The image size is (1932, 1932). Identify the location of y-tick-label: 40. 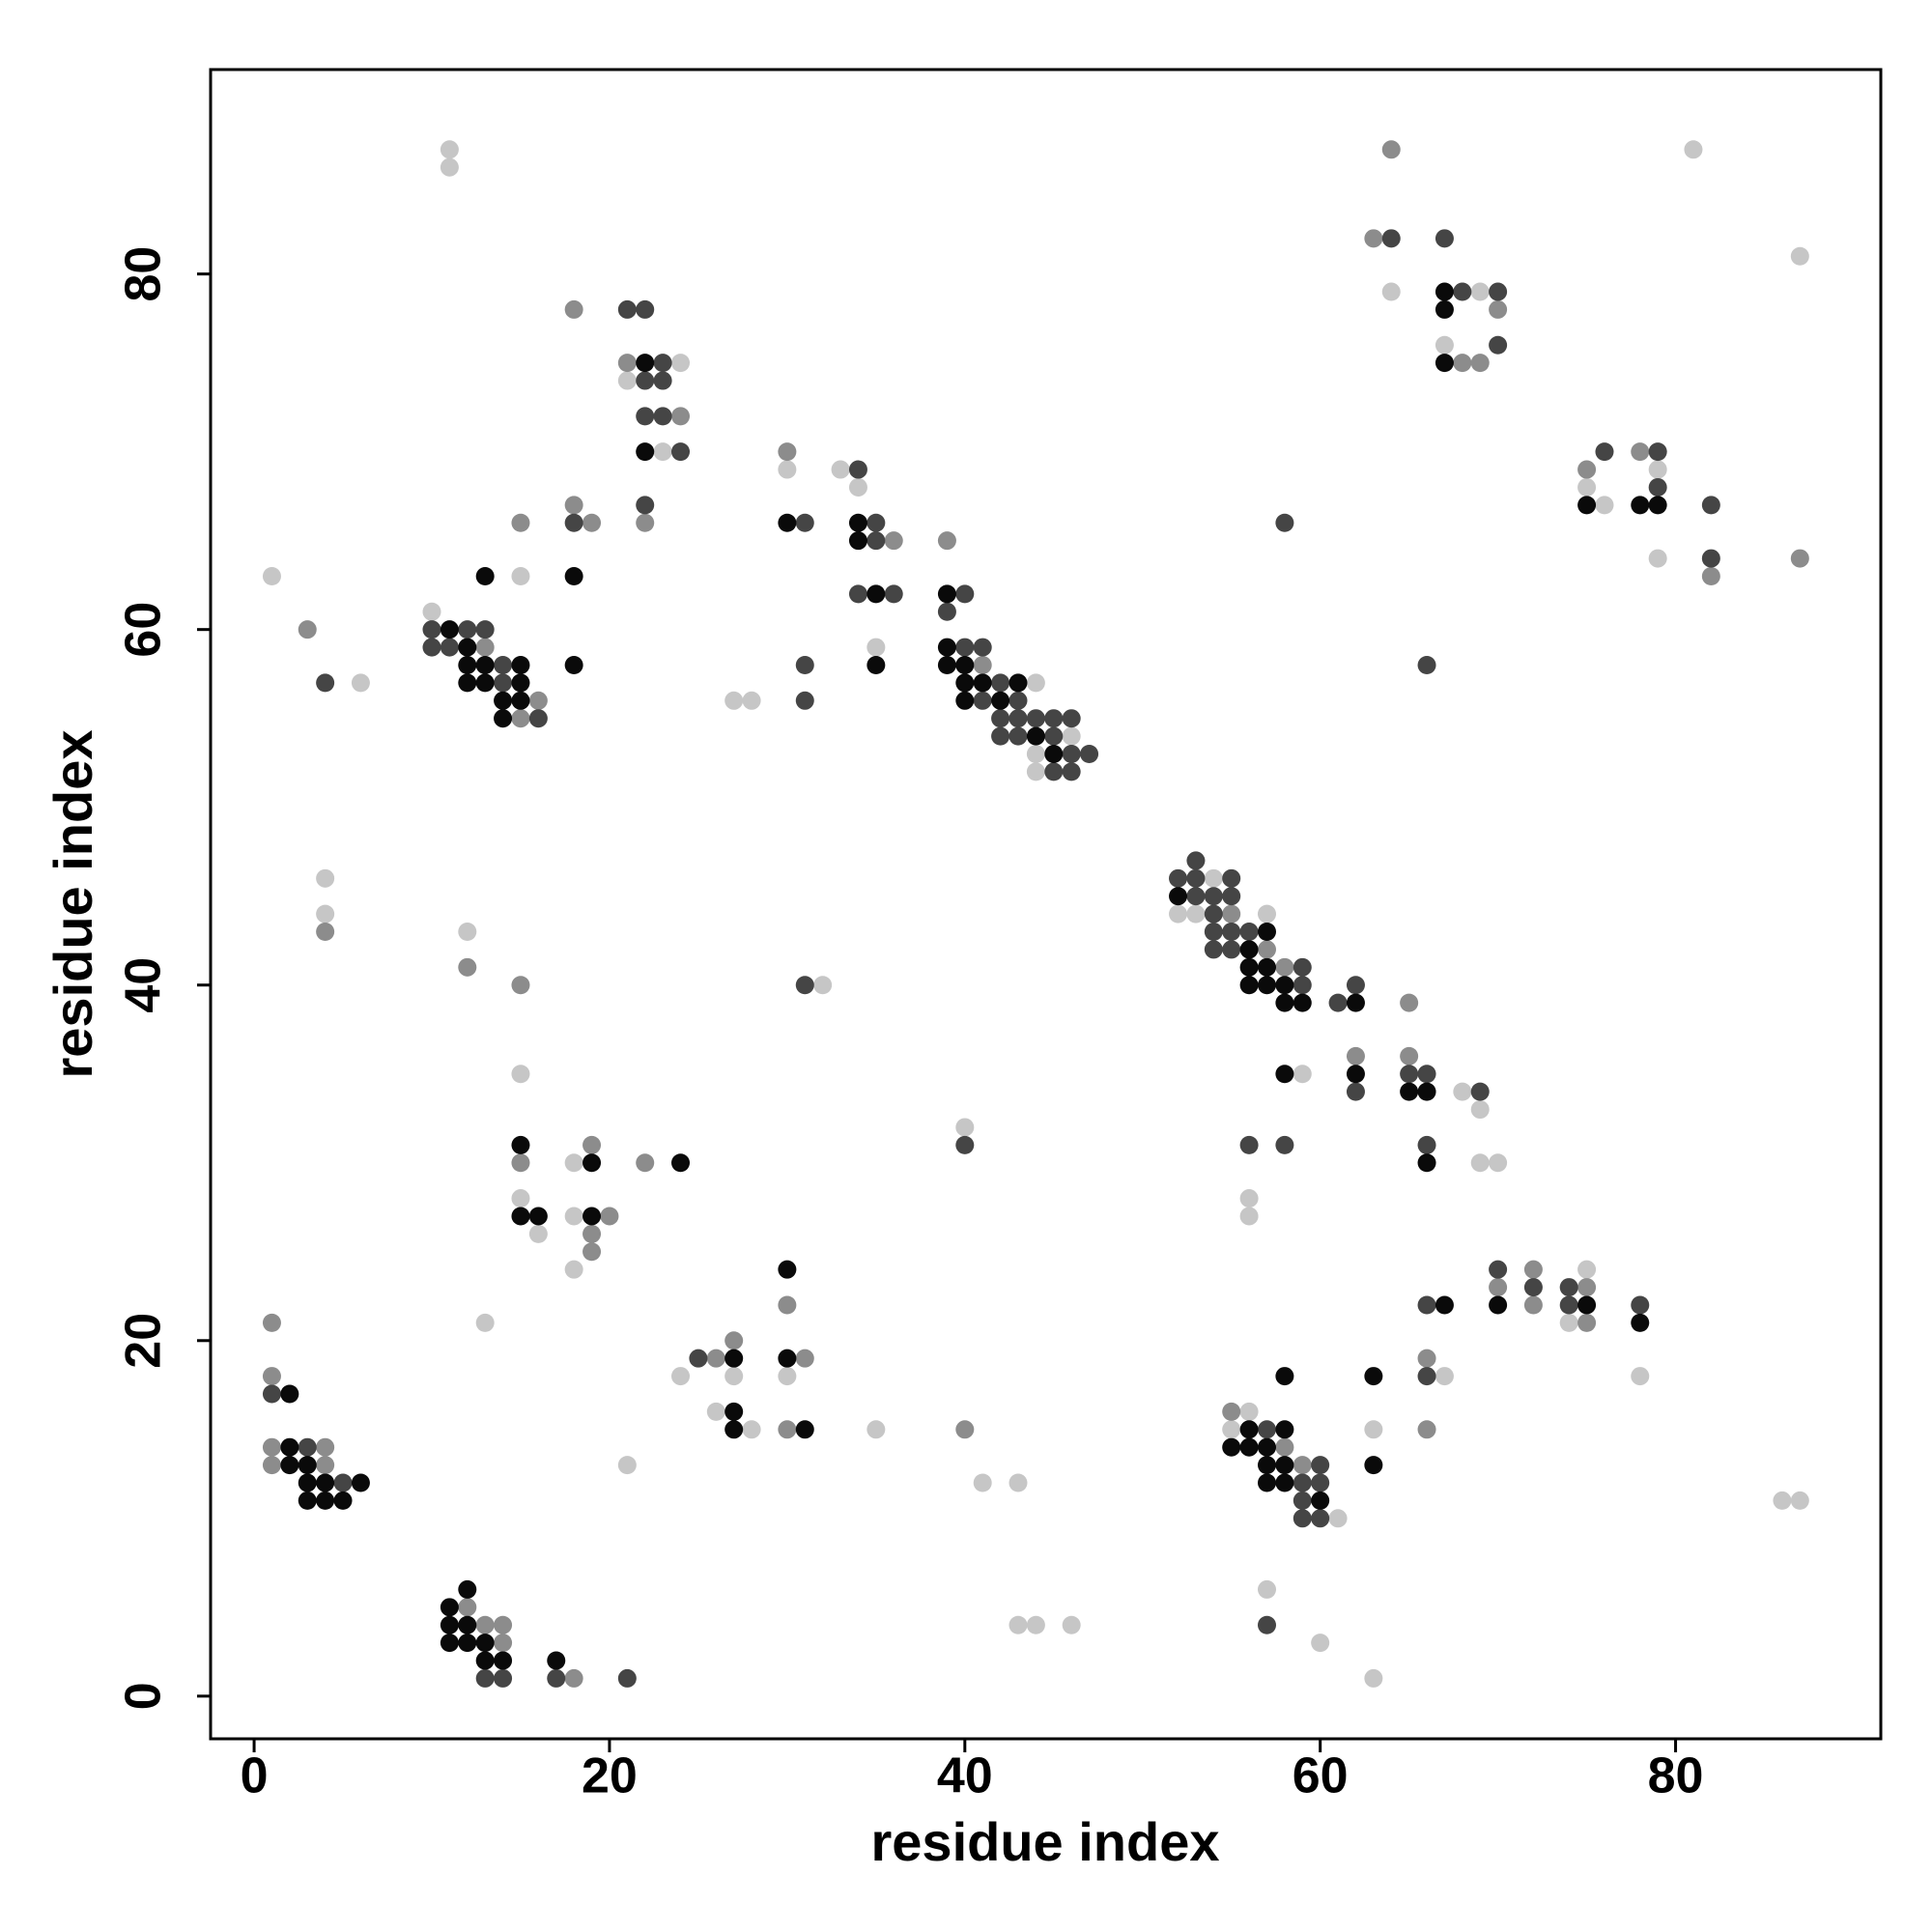
(144, 985).